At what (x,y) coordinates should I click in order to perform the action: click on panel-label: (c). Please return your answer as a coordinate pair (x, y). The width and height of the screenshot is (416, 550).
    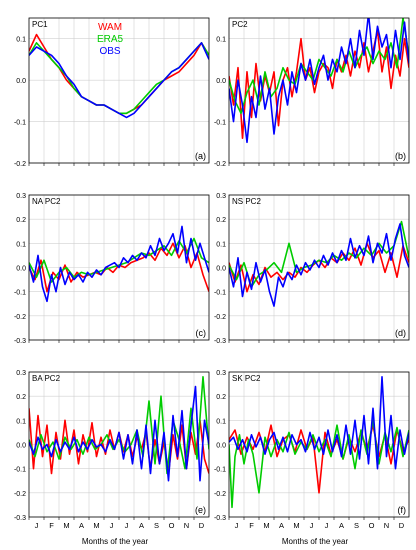
    Looking at the image, I should click on (201, 333).